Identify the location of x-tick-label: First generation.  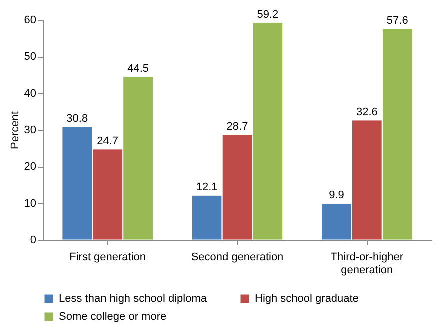
(108, 258).